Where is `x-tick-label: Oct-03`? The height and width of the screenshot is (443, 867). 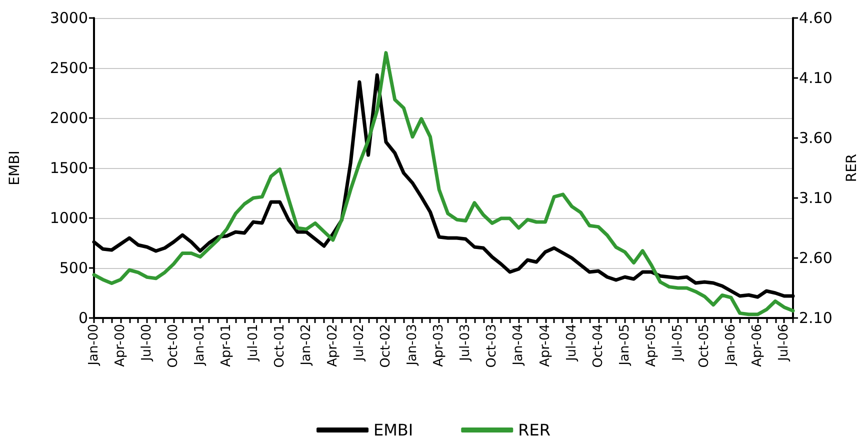 x-tick-label: Oct-03 is located at coordinates (492, 346).